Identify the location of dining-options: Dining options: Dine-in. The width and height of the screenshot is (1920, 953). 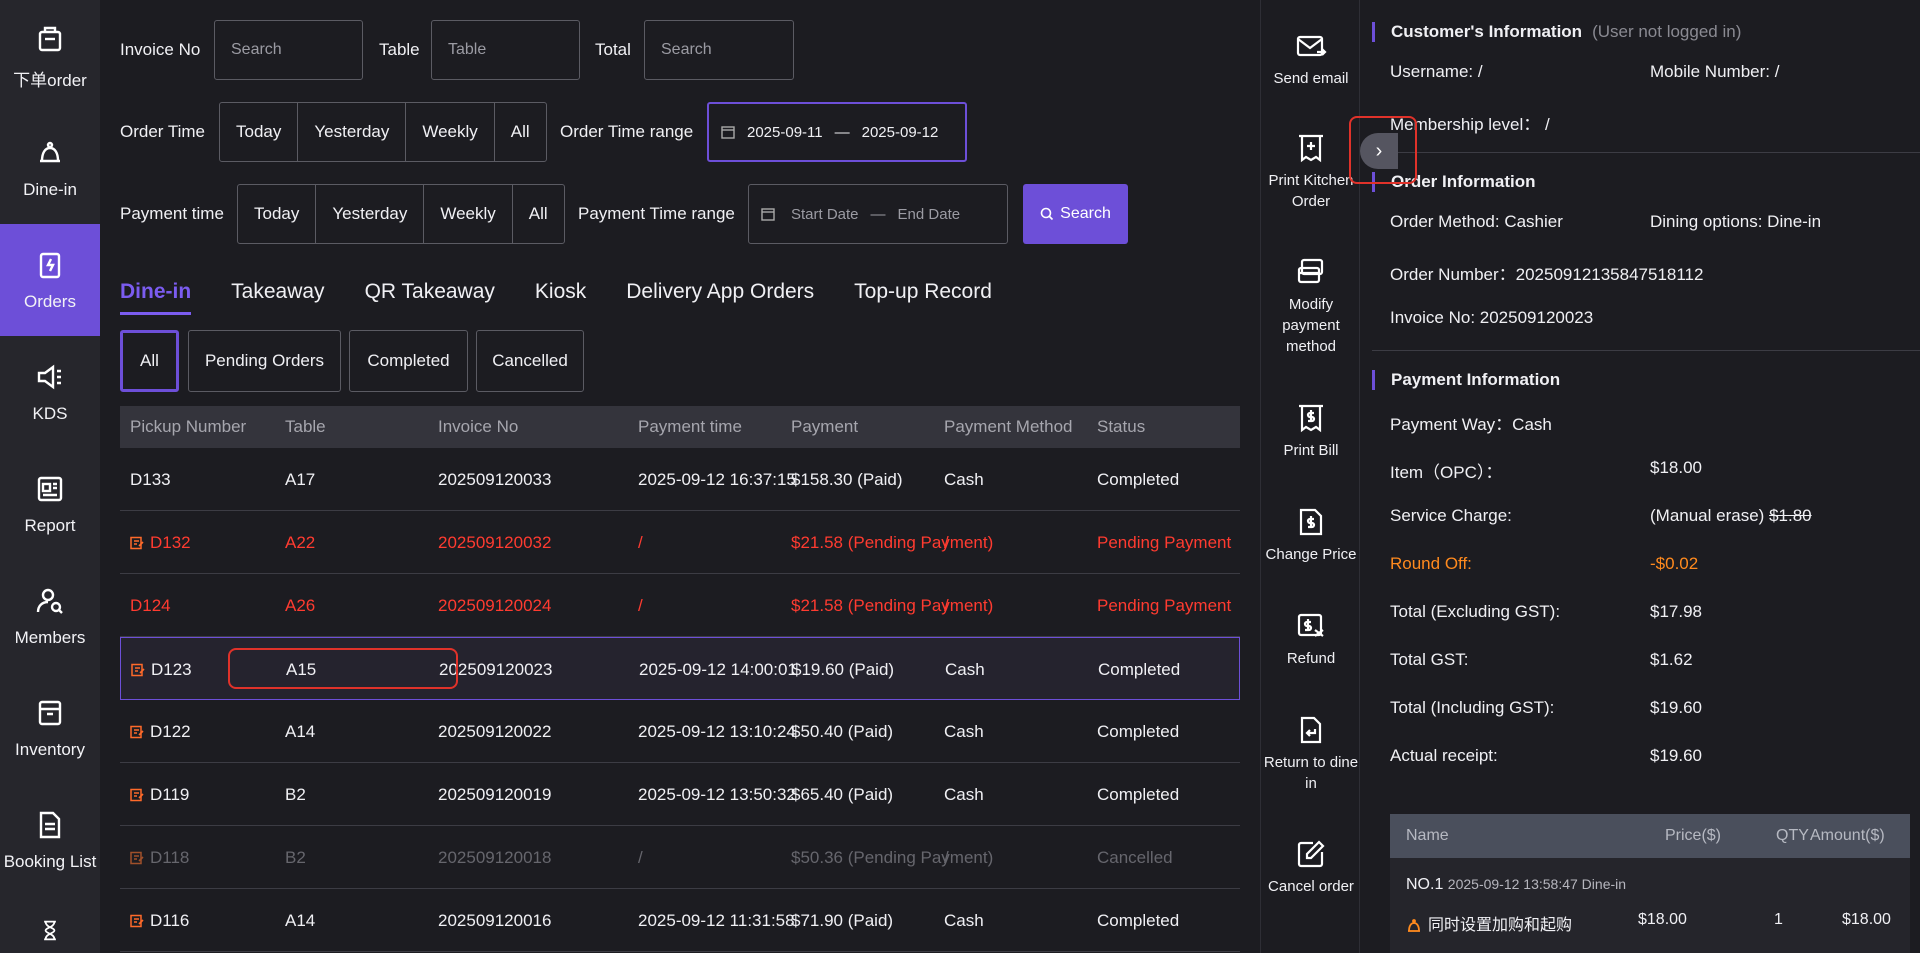
(1736, 221).